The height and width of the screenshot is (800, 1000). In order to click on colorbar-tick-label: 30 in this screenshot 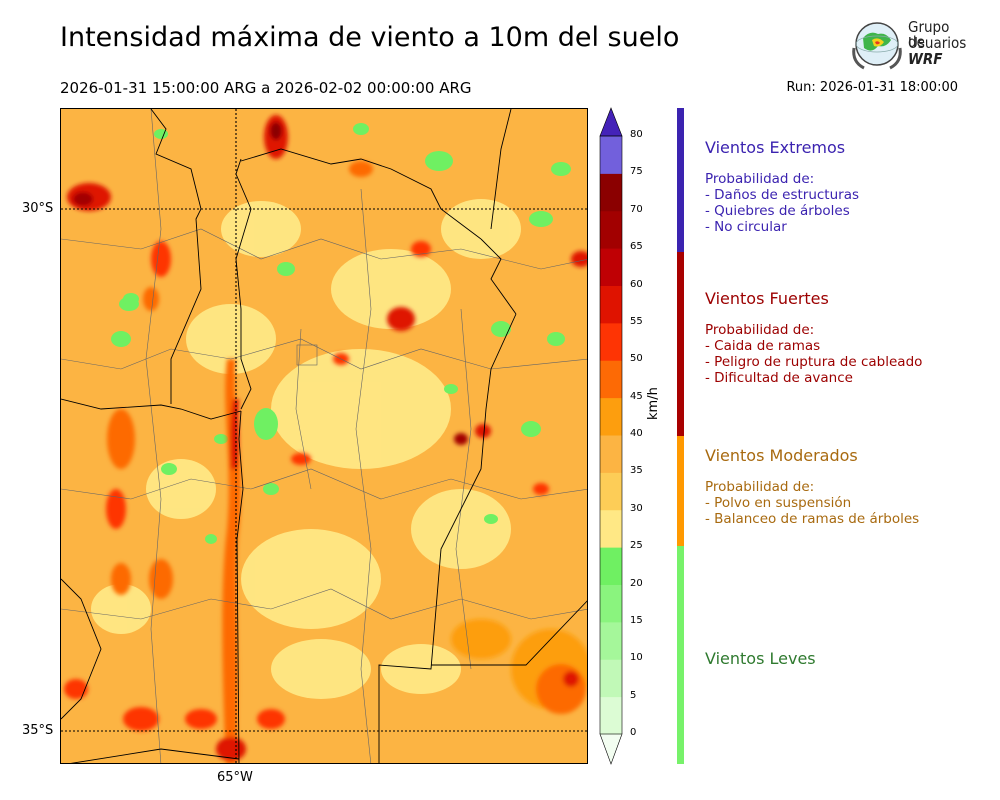, I will do `click(636, 508)`.